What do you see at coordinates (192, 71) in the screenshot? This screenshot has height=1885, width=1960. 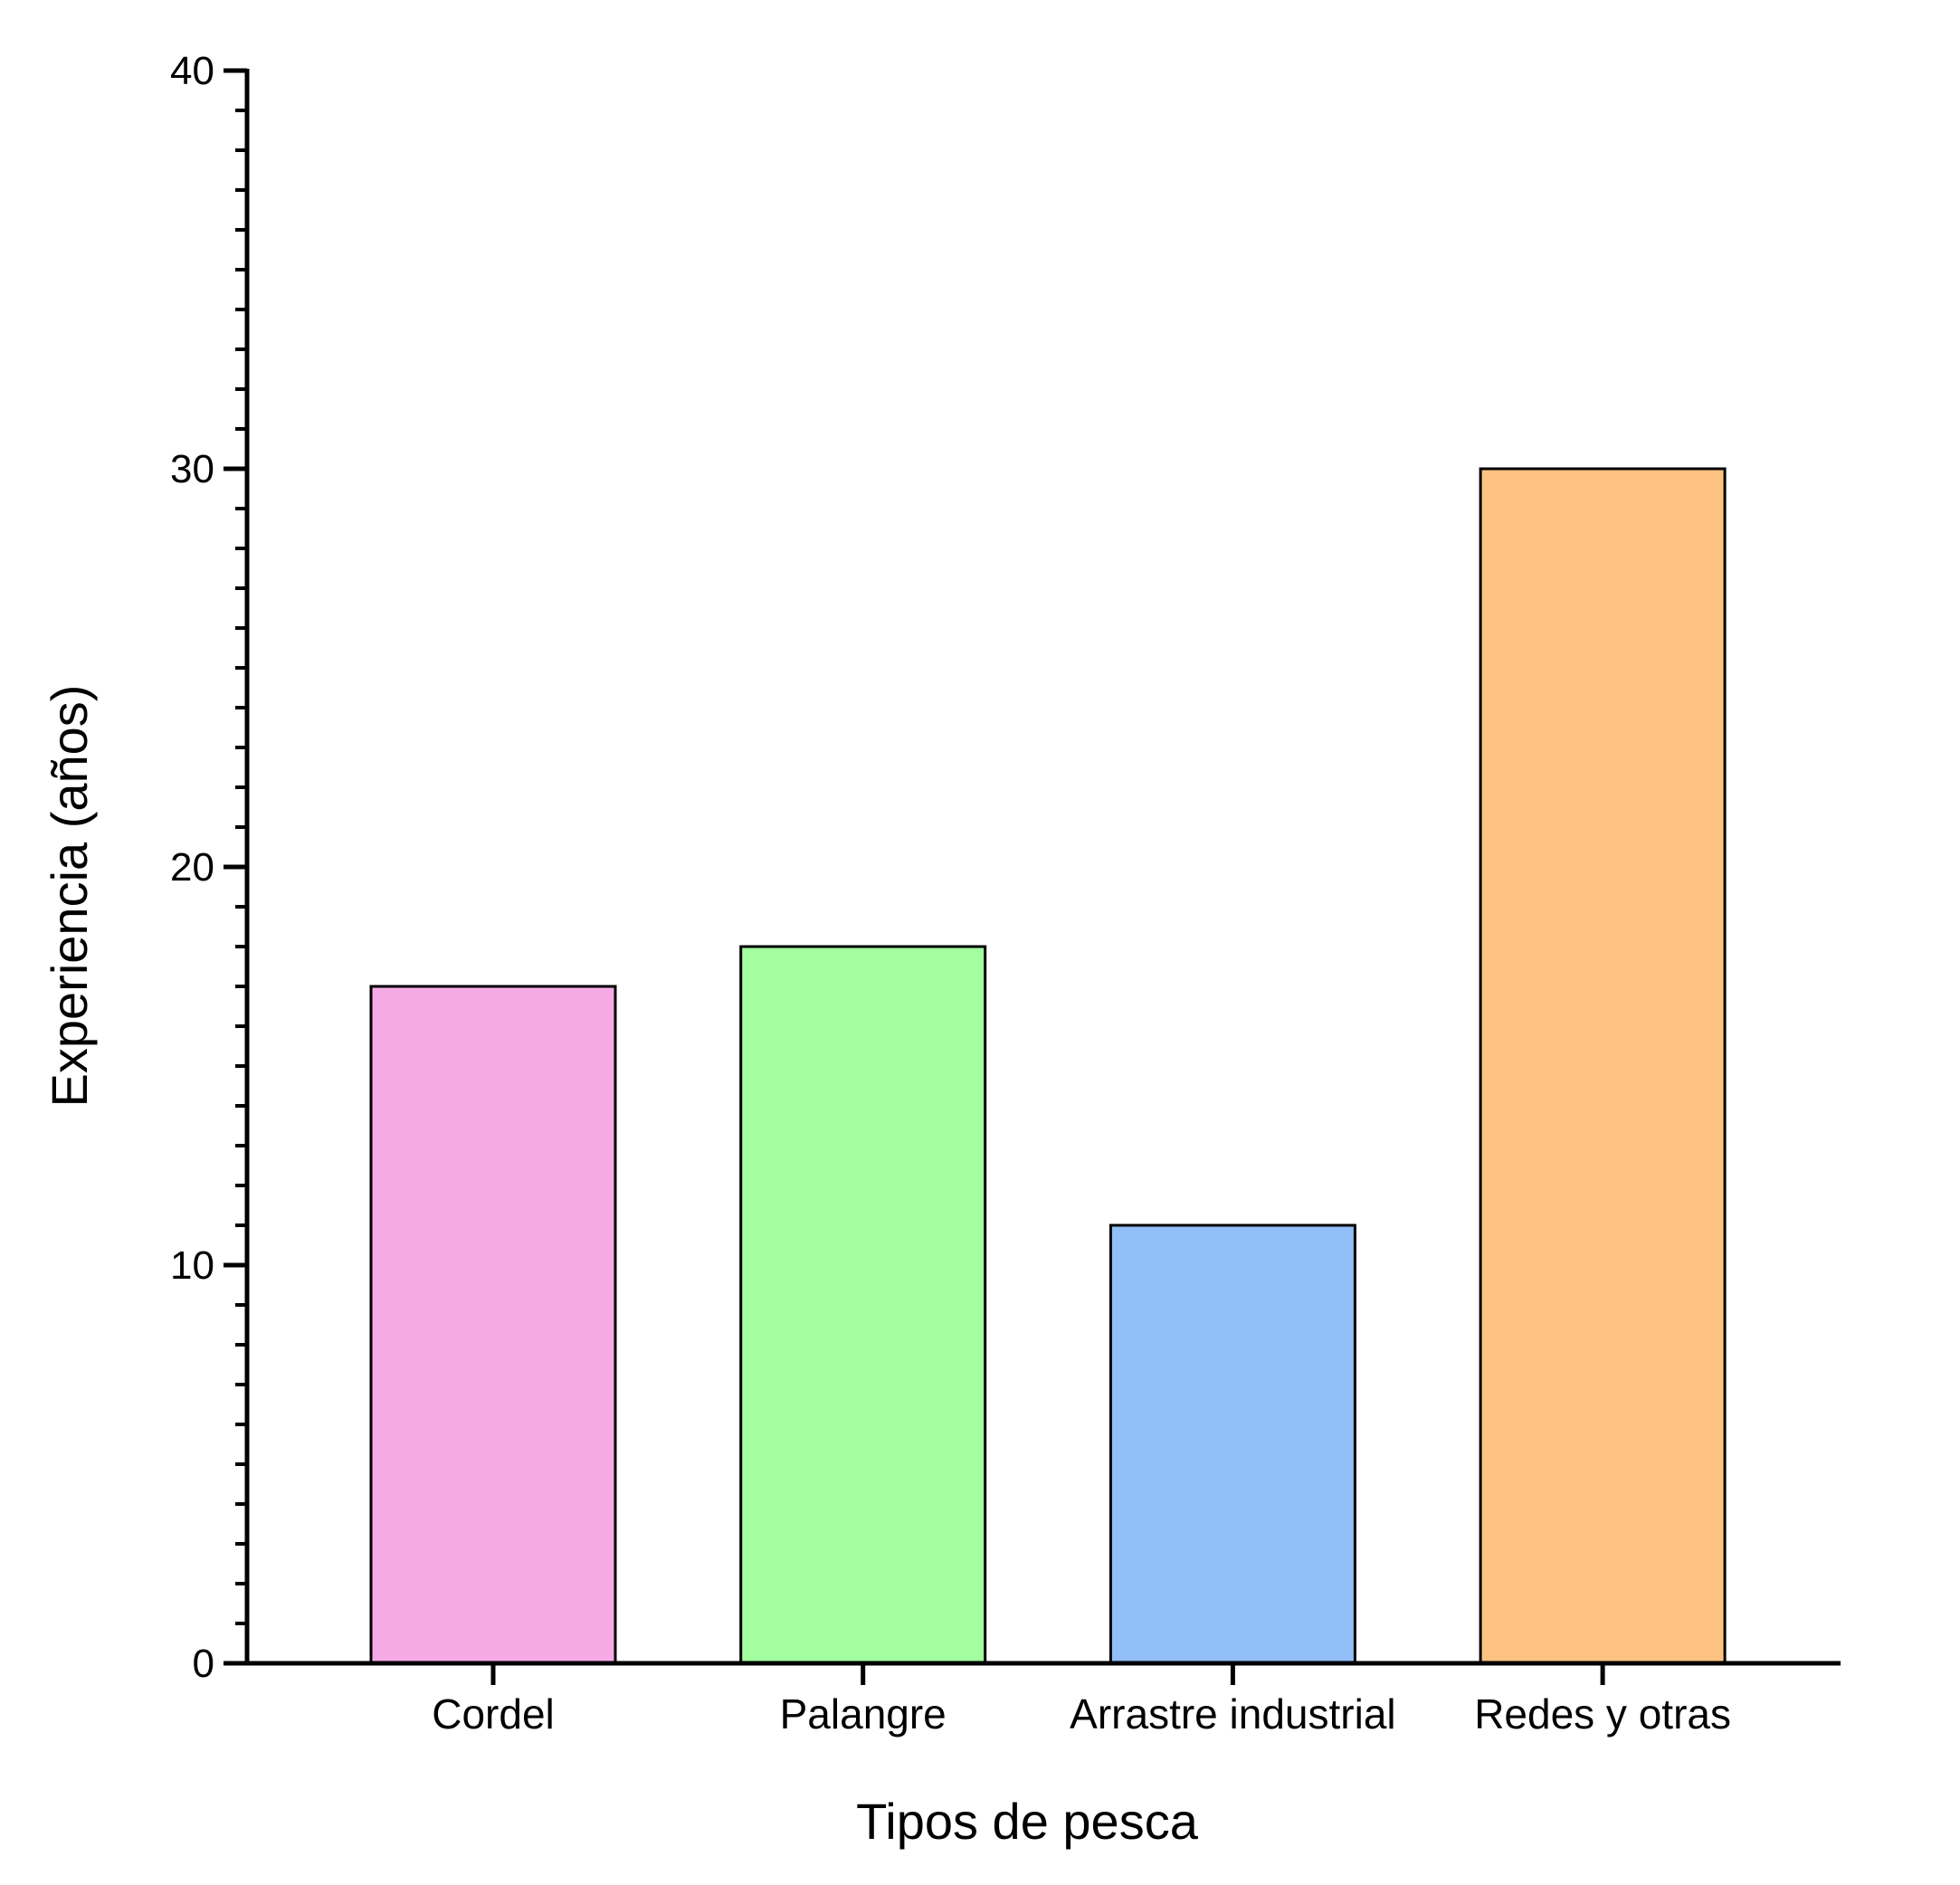 I see `y-tick-label: 40` at bounding box center [192, 71].